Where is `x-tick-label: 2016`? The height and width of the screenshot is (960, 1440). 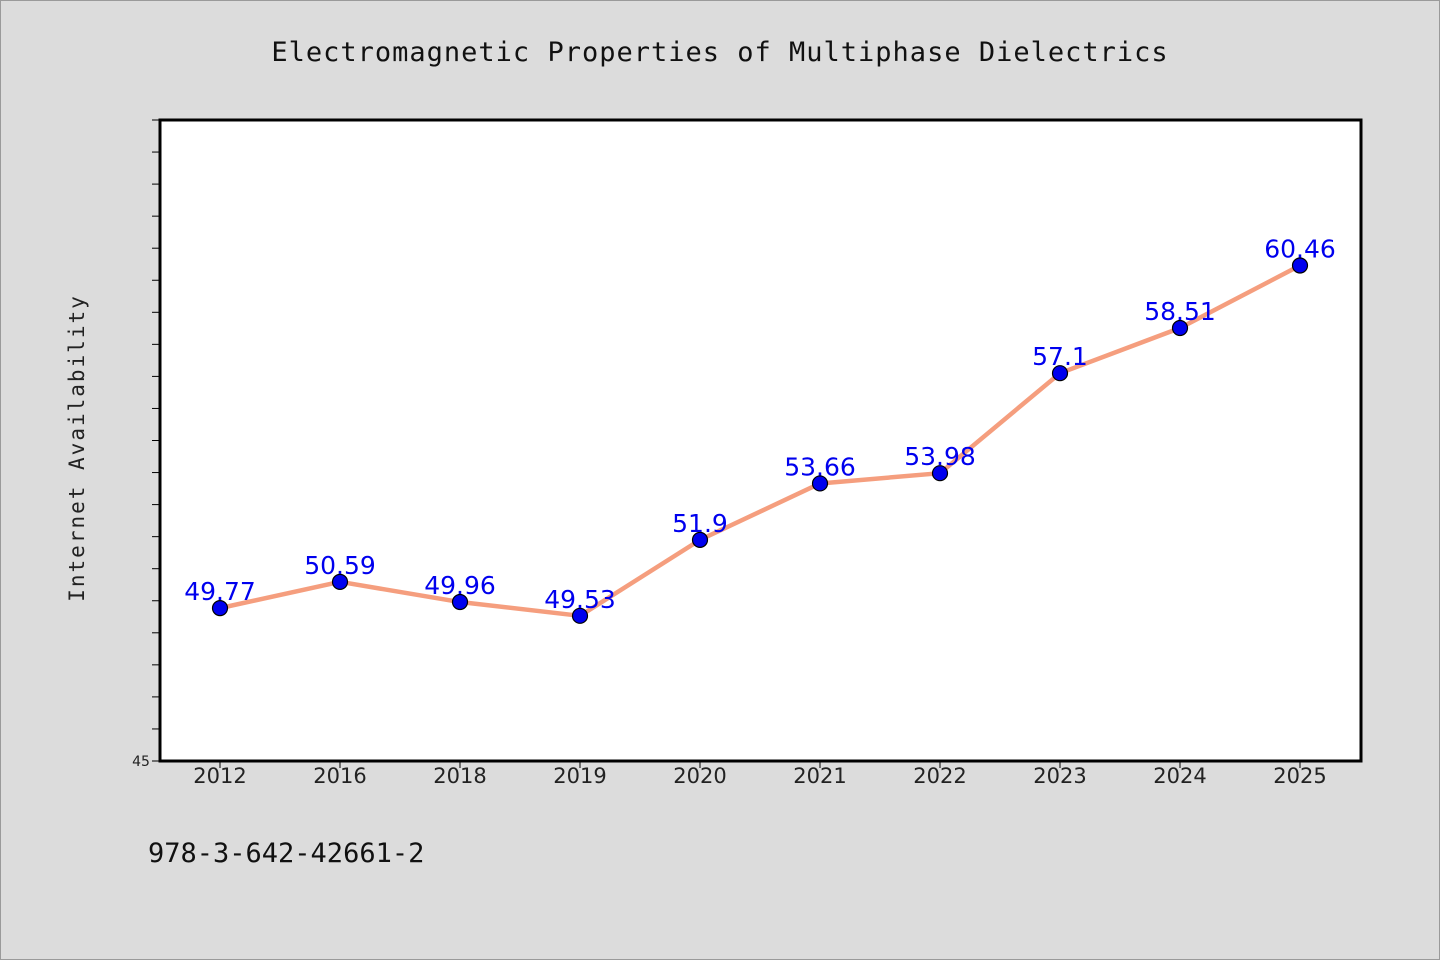
x-tick-label: 2016 is located at coordinates (339, 776).